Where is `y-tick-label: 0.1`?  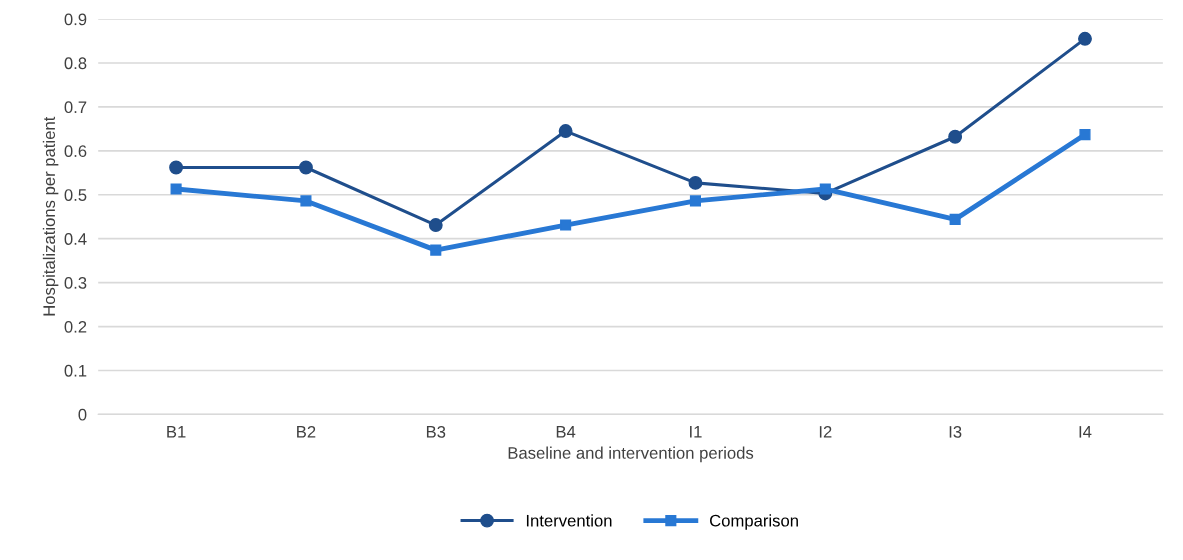 y-tick-label: 0.1 is located at coordinates (75, 370).